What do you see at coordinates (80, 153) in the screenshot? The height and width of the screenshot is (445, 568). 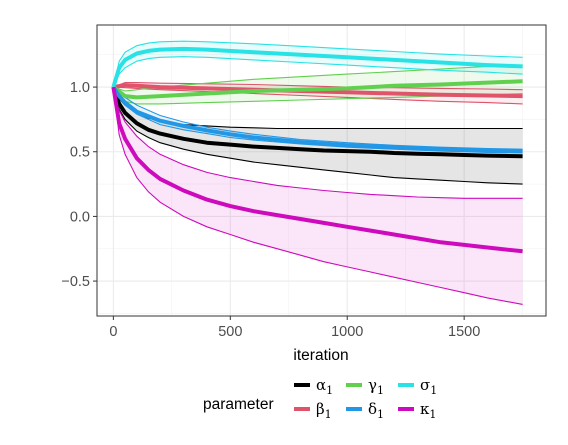 I see `y-tick-label: 0.5` at bounding box center [80, 153].